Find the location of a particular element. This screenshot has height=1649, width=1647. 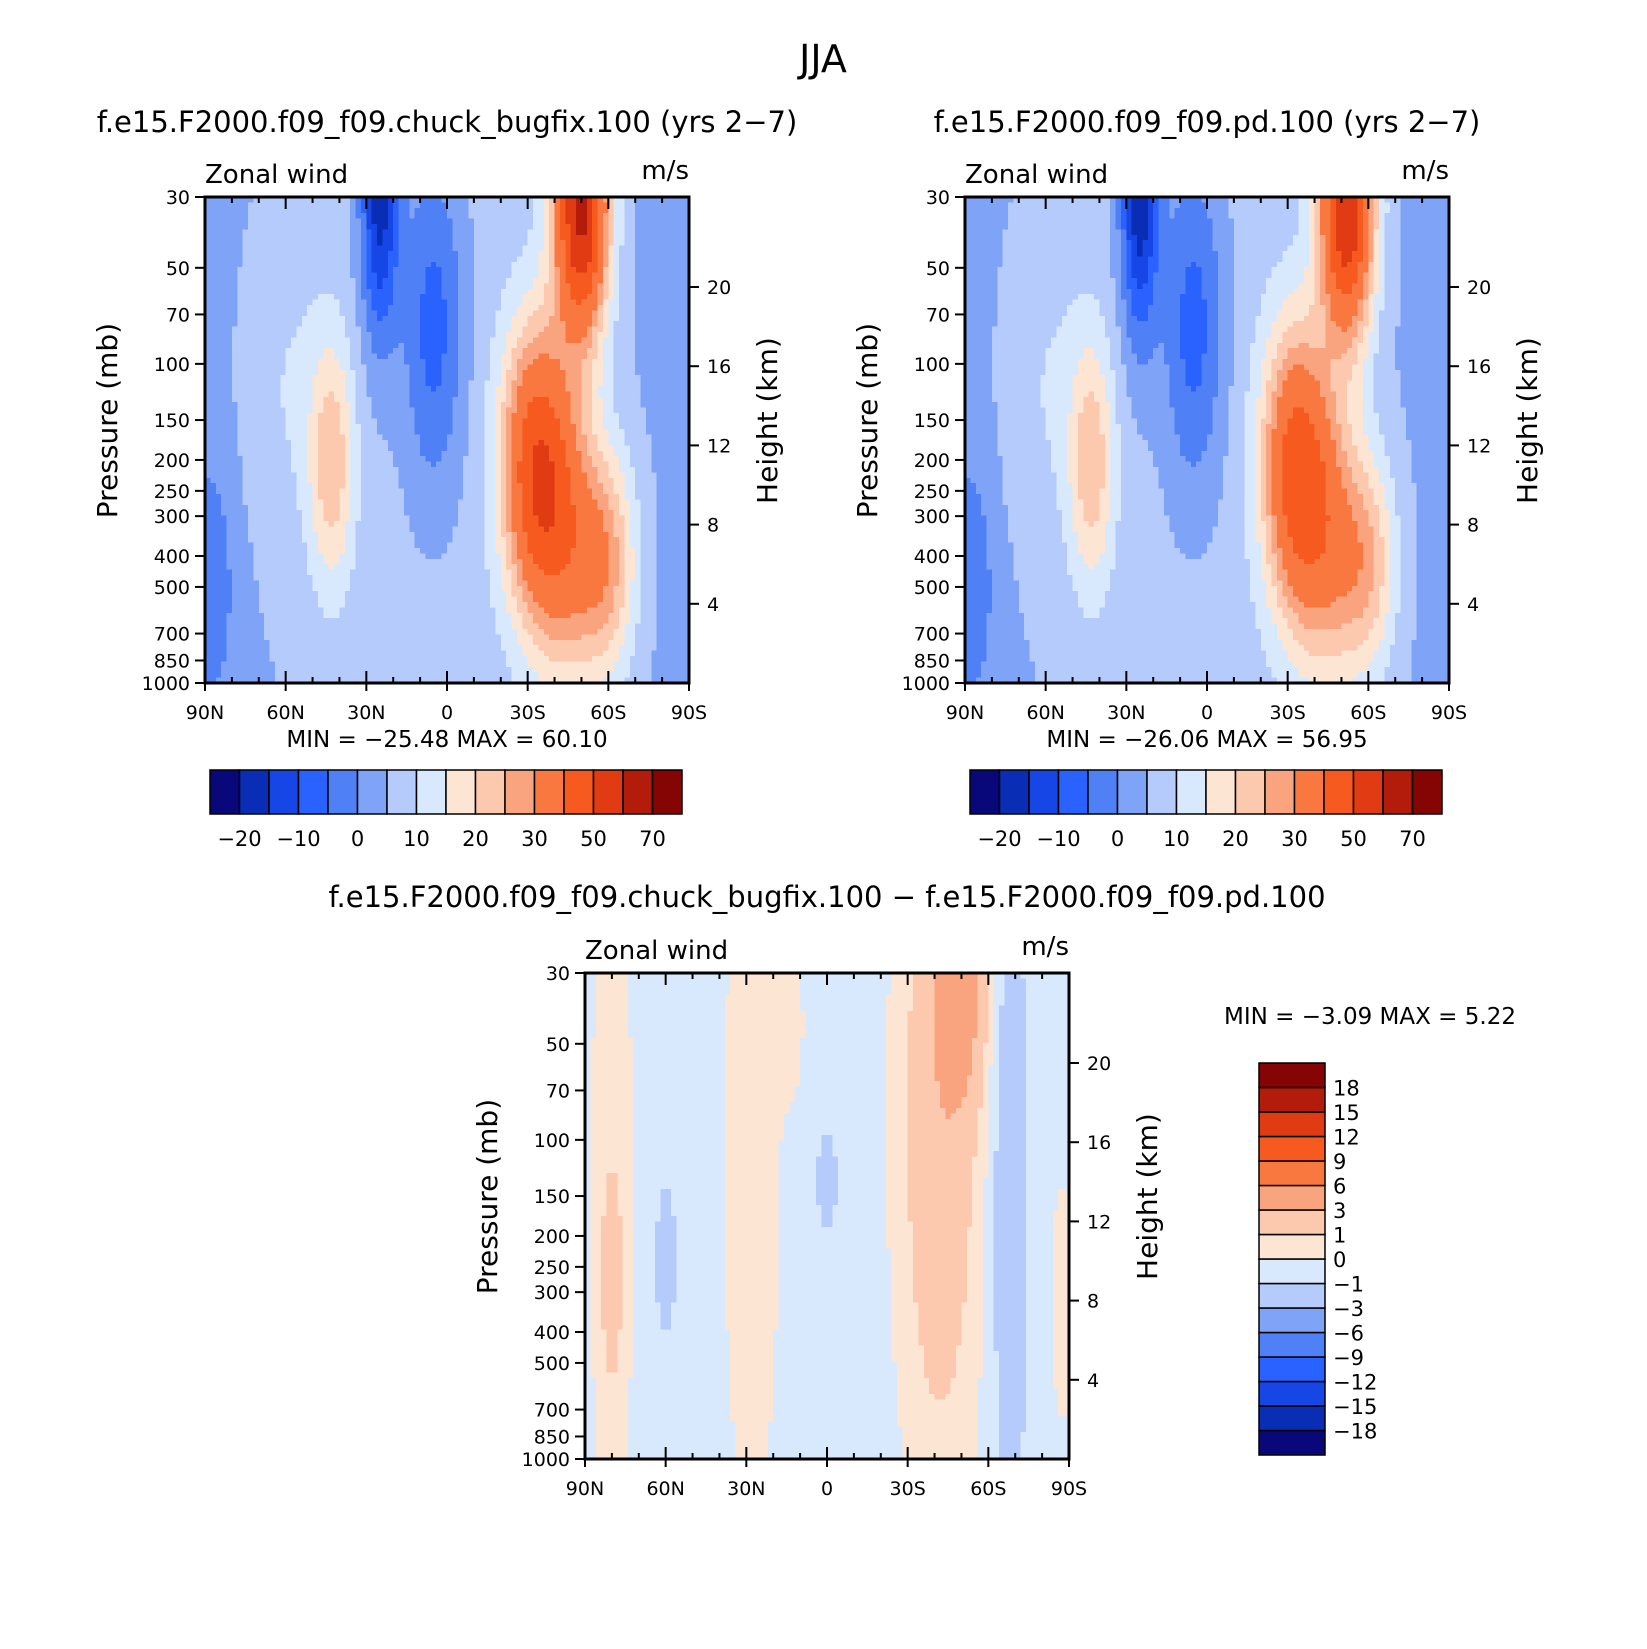

colorbar-tick-label: 30 is located at coordinates (534, 839).